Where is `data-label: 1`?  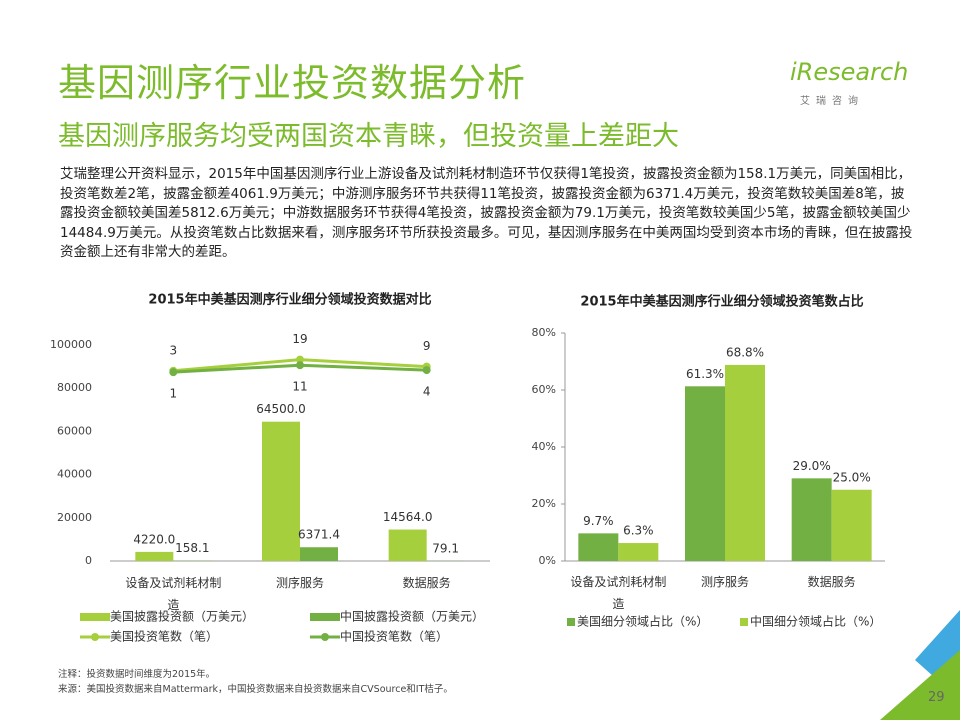 data-label: 1 is located at coordinates (174, 394).